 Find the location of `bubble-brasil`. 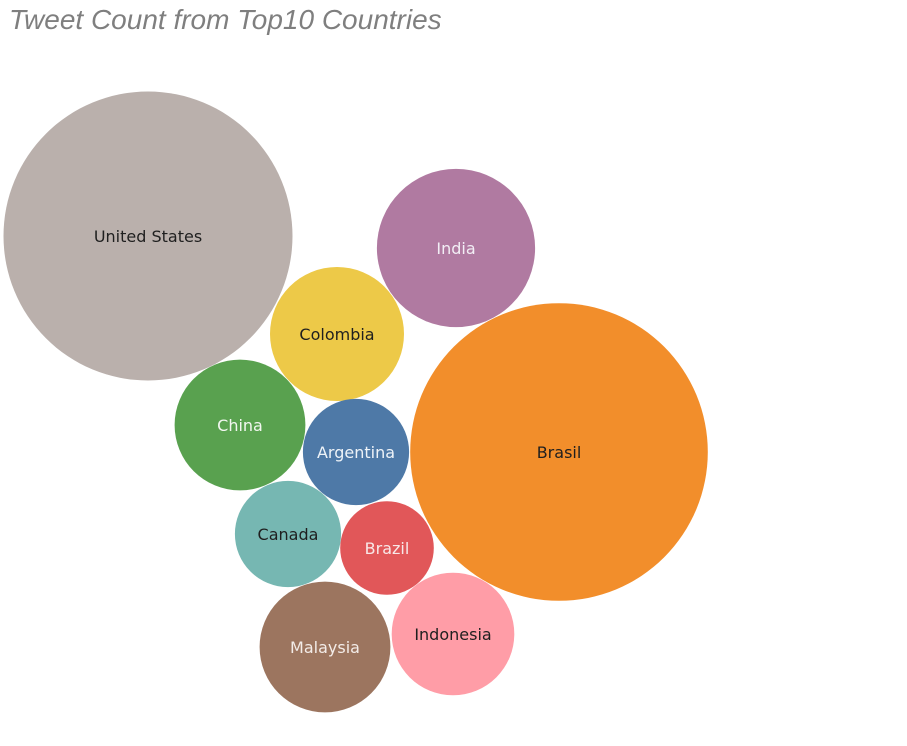

bubble-brasil is located at coordinates (559, 452).